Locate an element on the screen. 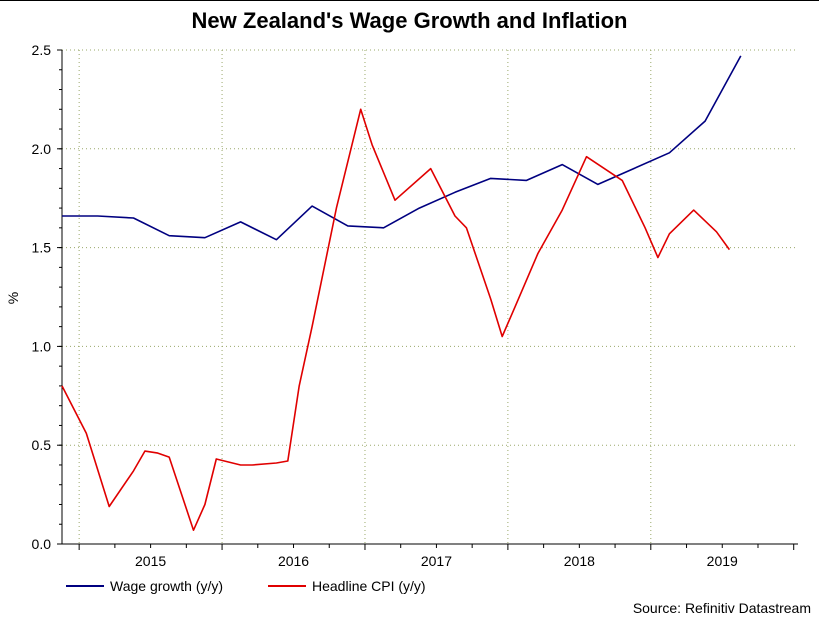 The width and height of the screenshot is (819, 623). x-tick-label: 2015 is located at coordinates (150, 561).